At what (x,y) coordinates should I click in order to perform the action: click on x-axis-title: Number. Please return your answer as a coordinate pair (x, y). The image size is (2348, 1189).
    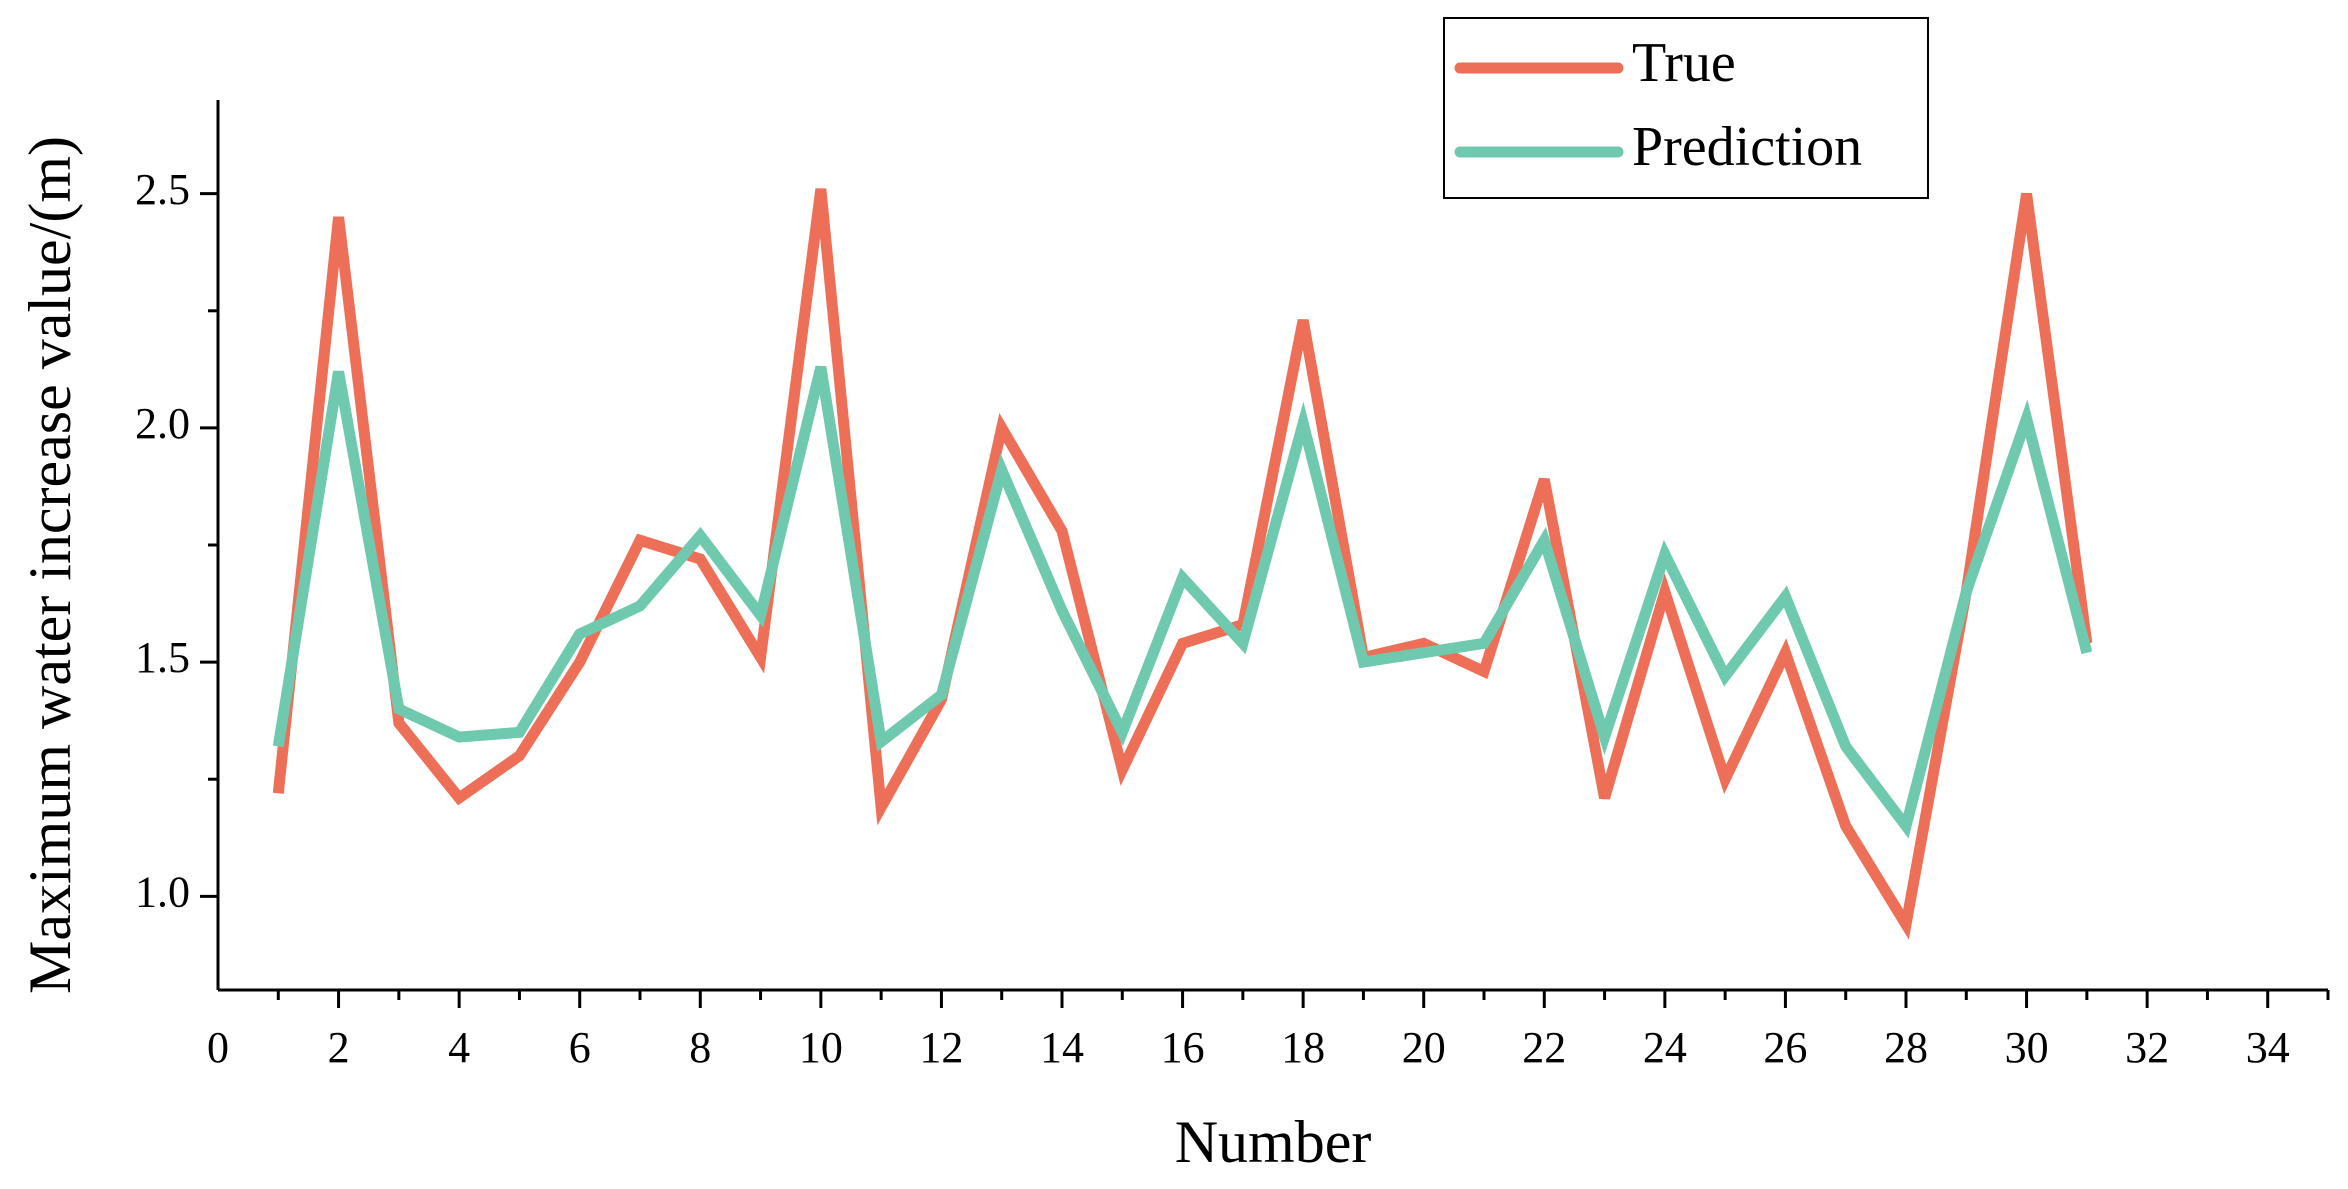
    Looking at the image, I should click on (1273, 1142).